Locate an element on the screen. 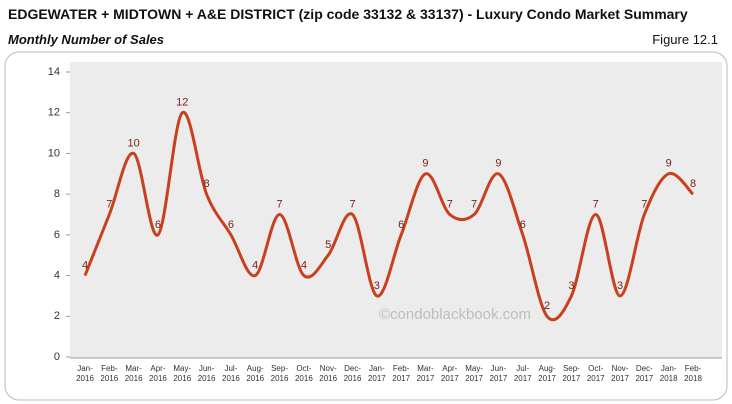  x-tick-label: Mar-2016 is located at coordinates (133, 373).